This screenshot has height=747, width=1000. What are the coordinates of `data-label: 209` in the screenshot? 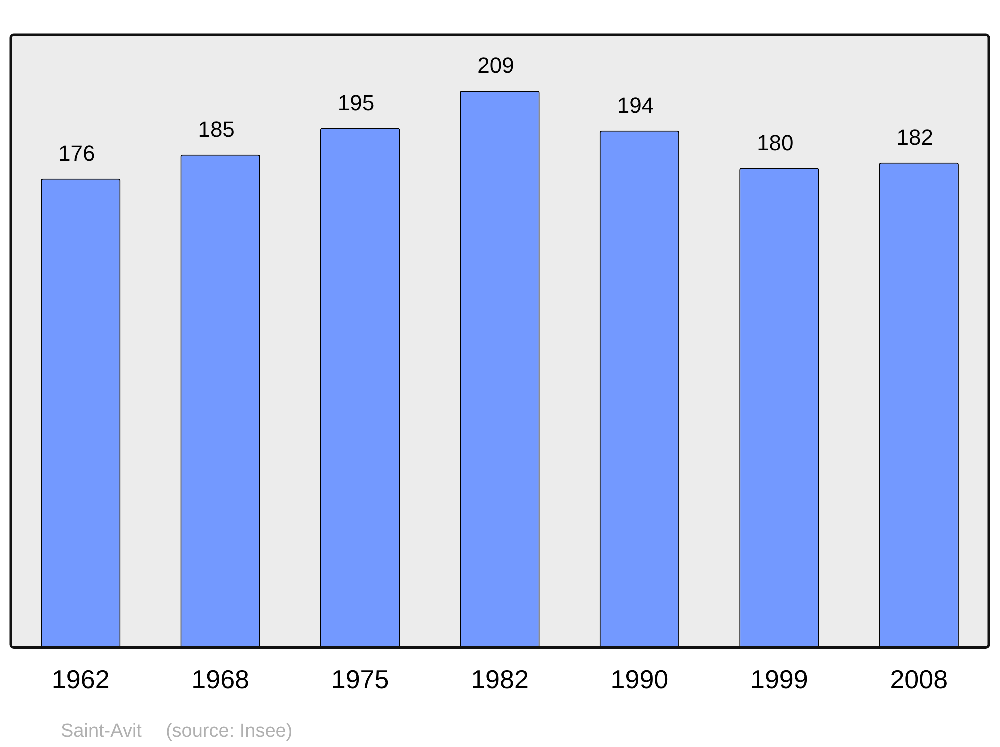 It's located at (496, 65).